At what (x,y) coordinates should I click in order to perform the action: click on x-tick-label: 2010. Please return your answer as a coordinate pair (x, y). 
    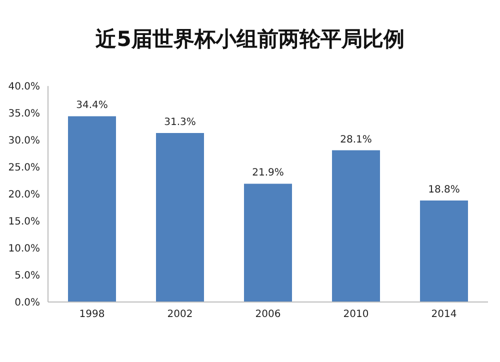
    Looking at the image, I should click on (356, 314).